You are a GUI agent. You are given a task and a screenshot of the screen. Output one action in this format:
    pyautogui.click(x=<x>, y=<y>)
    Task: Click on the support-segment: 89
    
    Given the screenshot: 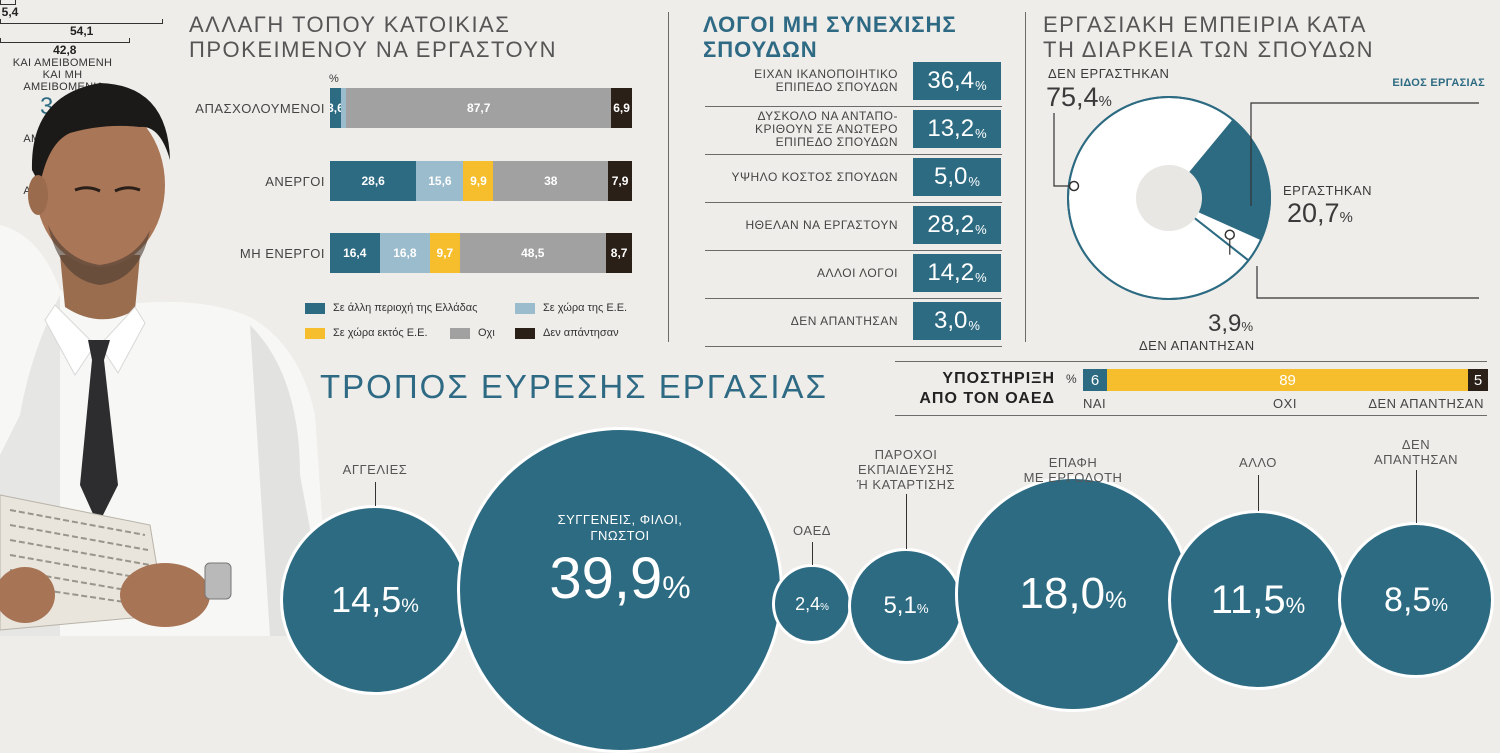 What is the action you would take?
    pyautogui.click(x=1288, y=380)
    